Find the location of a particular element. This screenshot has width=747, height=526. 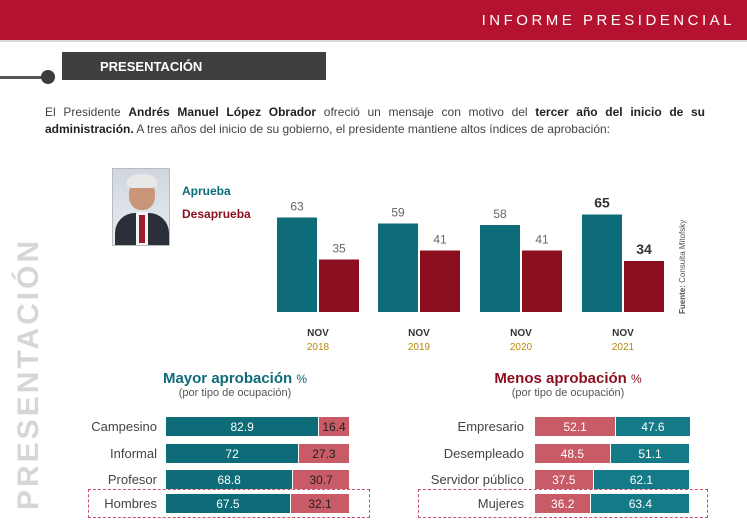

segment-desaprueba-profesor: 30.7 is located at coordinates (321, 479).